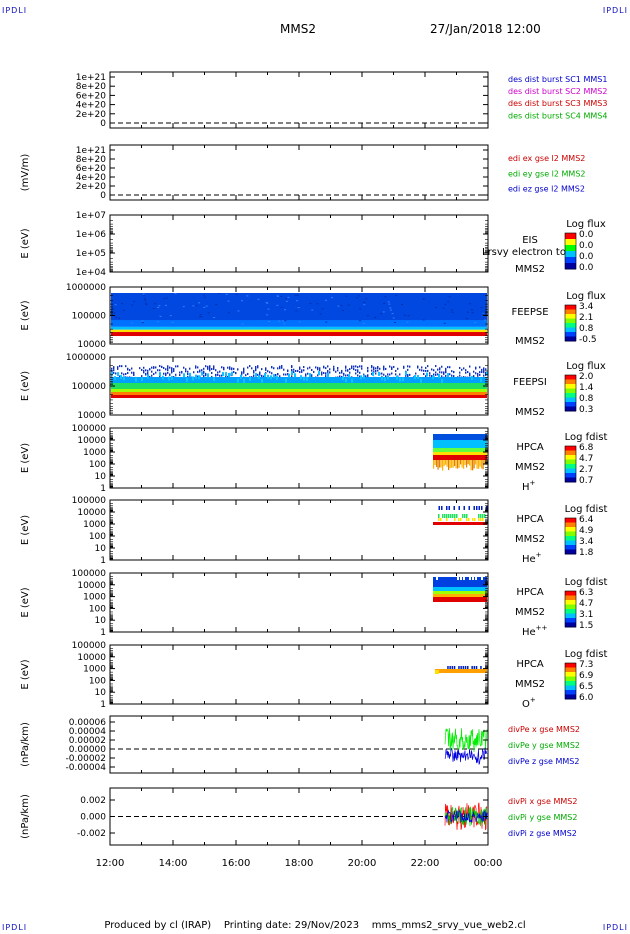 This screenshot has width=630, height=934. Describe the element at coordinates (586, 676) in the screenshot. I see `colorbar-tick-label: 6.9` at that location.